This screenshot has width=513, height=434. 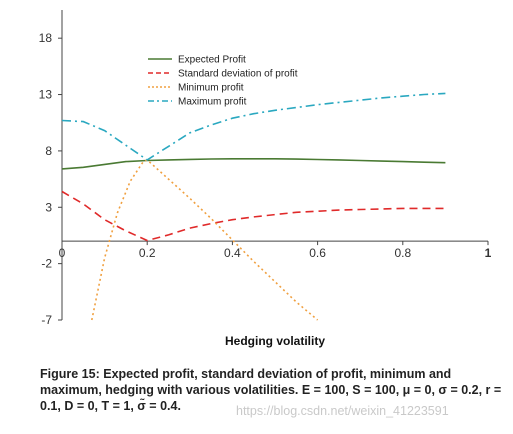 What do you see at coordinates (402, 253) in the screenshot?
I see `x-tick-label: 0.8` at bounding box center [402, 253].